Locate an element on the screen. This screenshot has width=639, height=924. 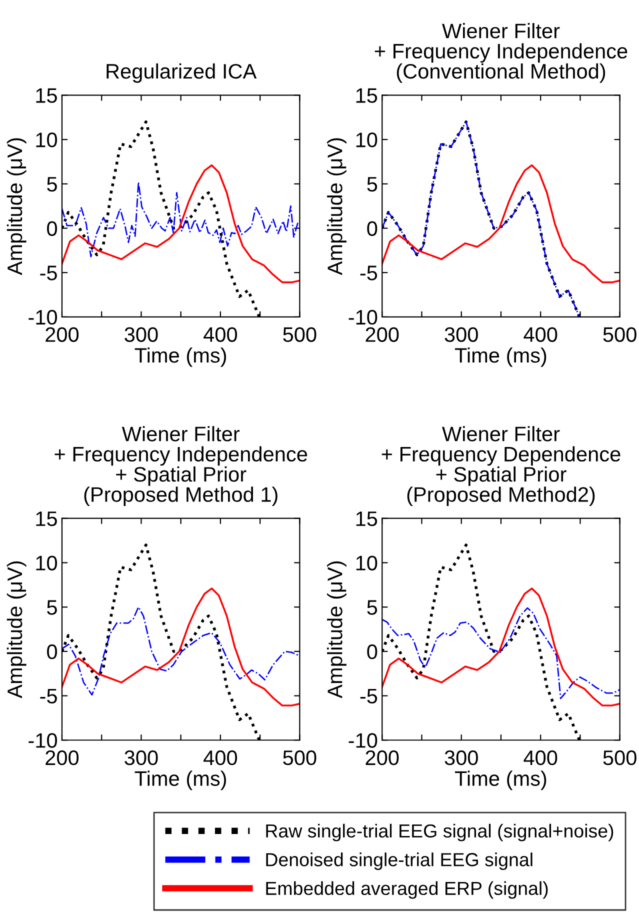
chart-title: Wiener Filter + Frequency Independence + Spatial Prior (Proposed Method 1) is located at coordinates (181, 466).